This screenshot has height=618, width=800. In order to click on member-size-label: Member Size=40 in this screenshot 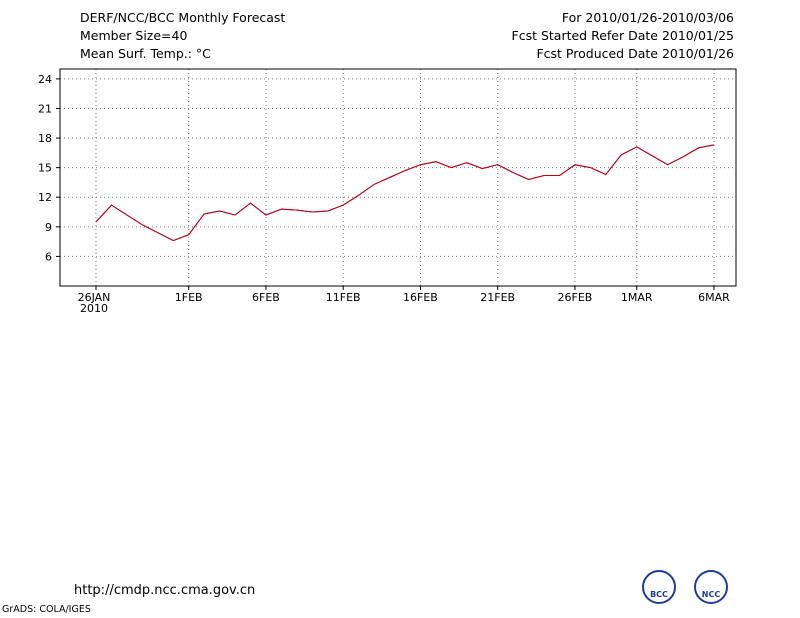, I will do `click(134, 35)`.